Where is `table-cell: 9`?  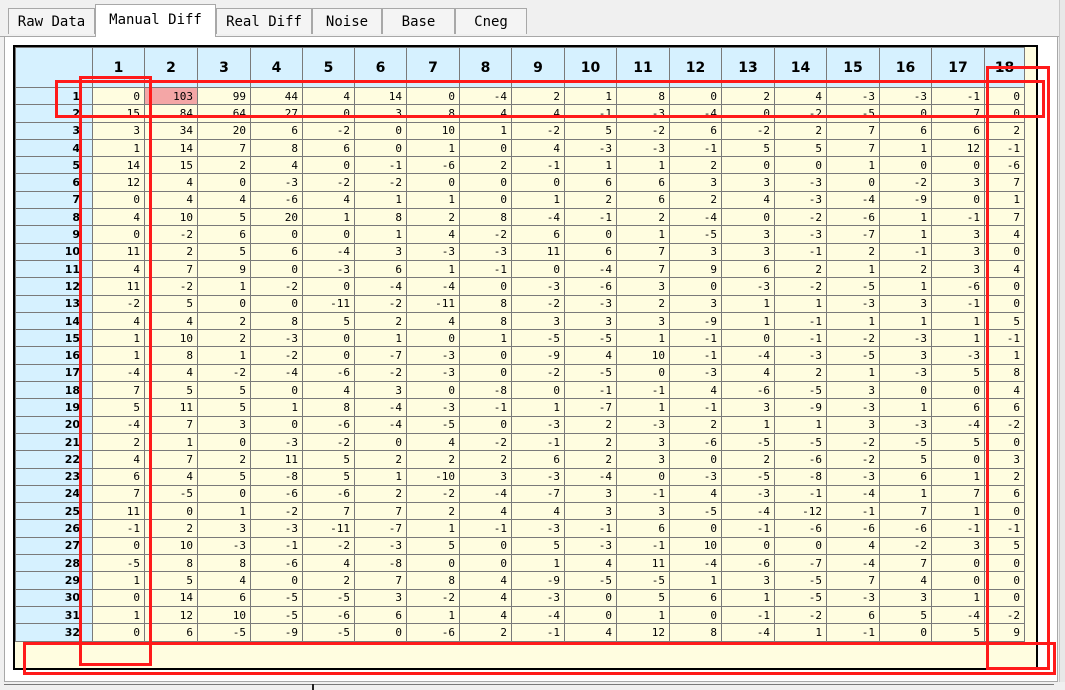 table-cell: 9 is located at coordinates (1004, 632).